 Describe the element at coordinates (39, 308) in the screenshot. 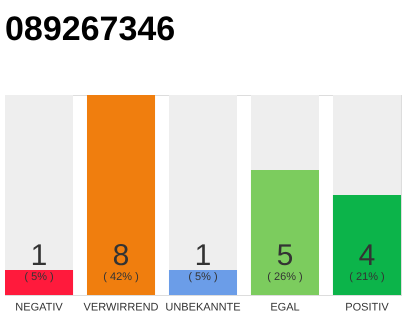

I see `x-tick-label: NEGATIV` at that location.